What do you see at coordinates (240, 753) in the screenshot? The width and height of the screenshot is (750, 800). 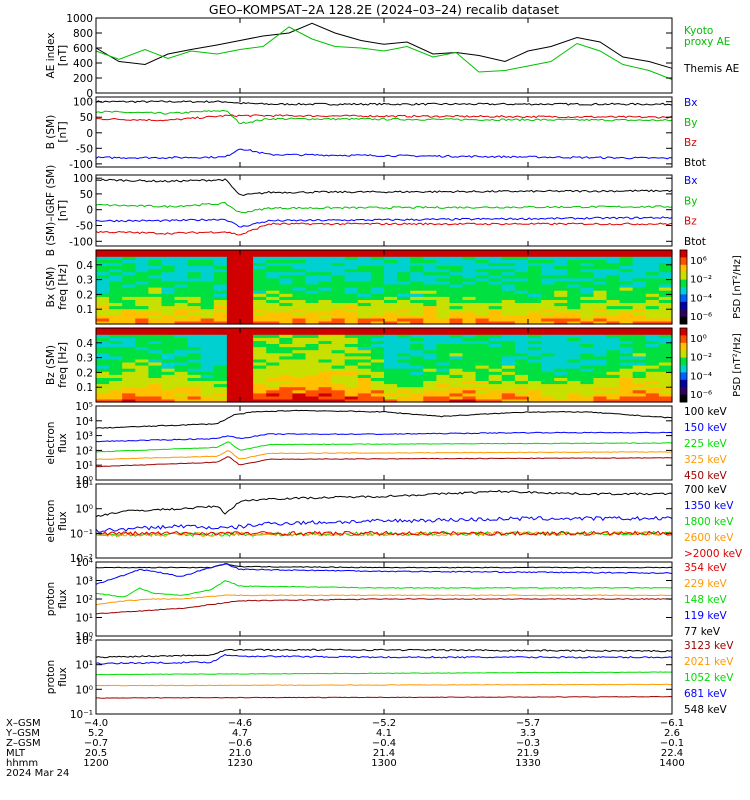 I see `x-info-value: 21.0` at bounding box center [240, 753].